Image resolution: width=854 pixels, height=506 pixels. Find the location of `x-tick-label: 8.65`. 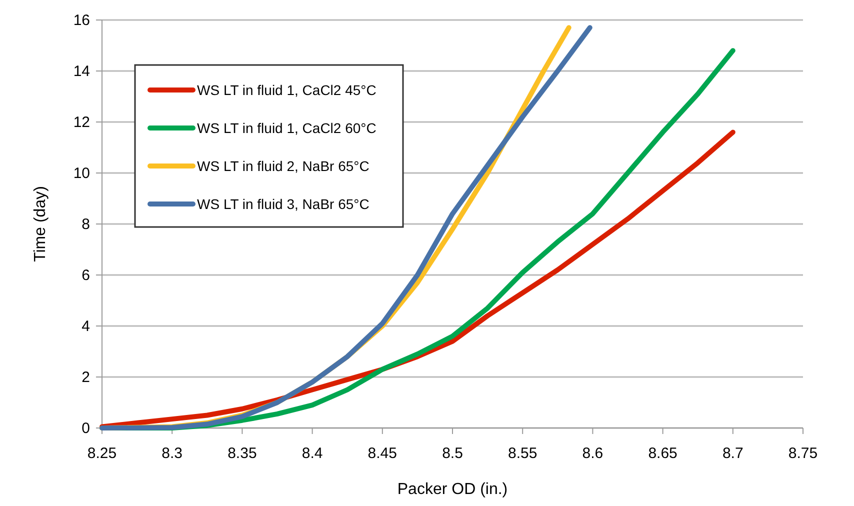

x-tick-label: 8.65 is located at coordinates (663, 453).